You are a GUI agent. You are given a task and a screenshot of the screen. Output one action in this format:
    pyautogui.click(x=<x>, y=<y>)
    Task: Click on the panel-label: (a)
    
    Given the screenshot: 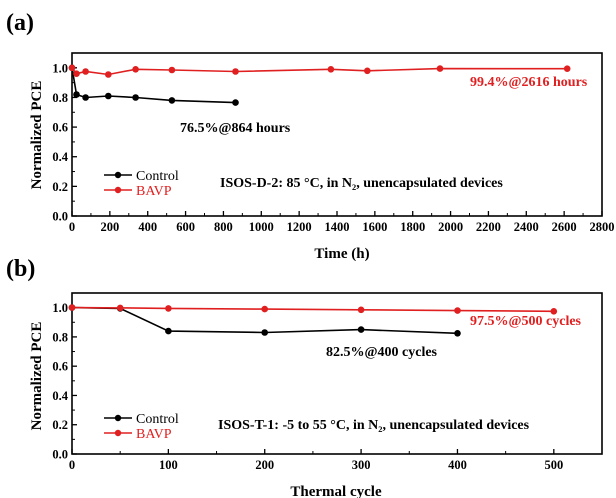 What is the action you would take?
    pyautogui.click(x=20, y=23)
    